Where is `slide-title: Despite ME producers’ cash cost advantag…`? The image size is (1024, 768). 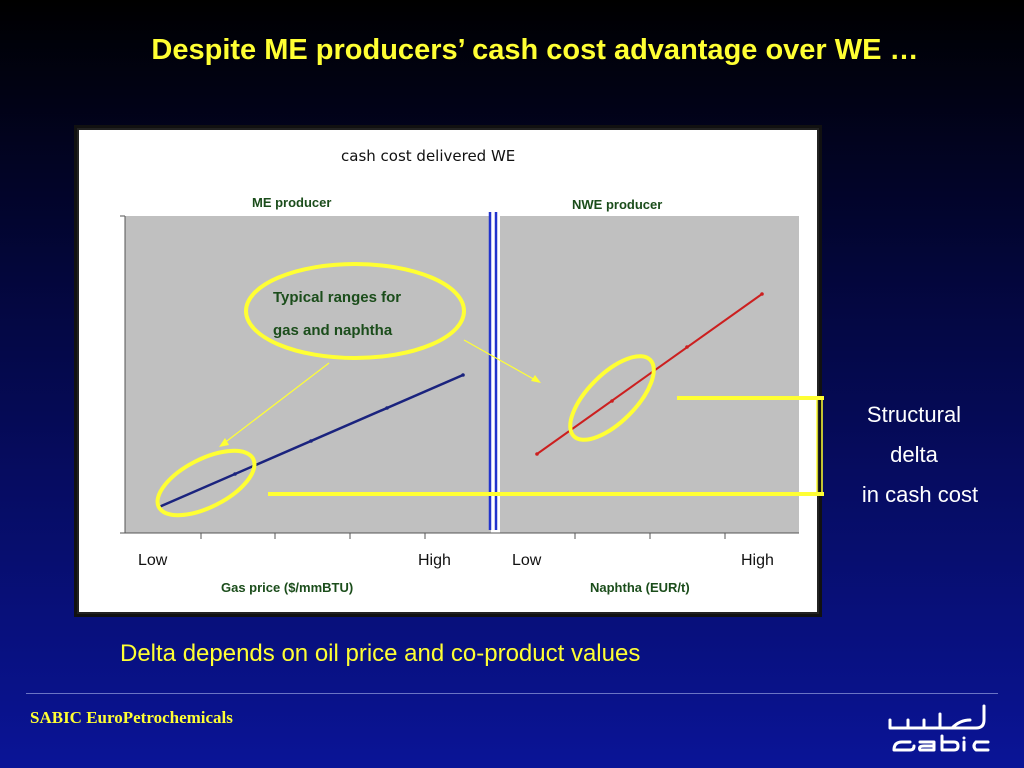
slide-title: Despite ME producers’ cash cost advantag… is located at coordinates (535, 50).